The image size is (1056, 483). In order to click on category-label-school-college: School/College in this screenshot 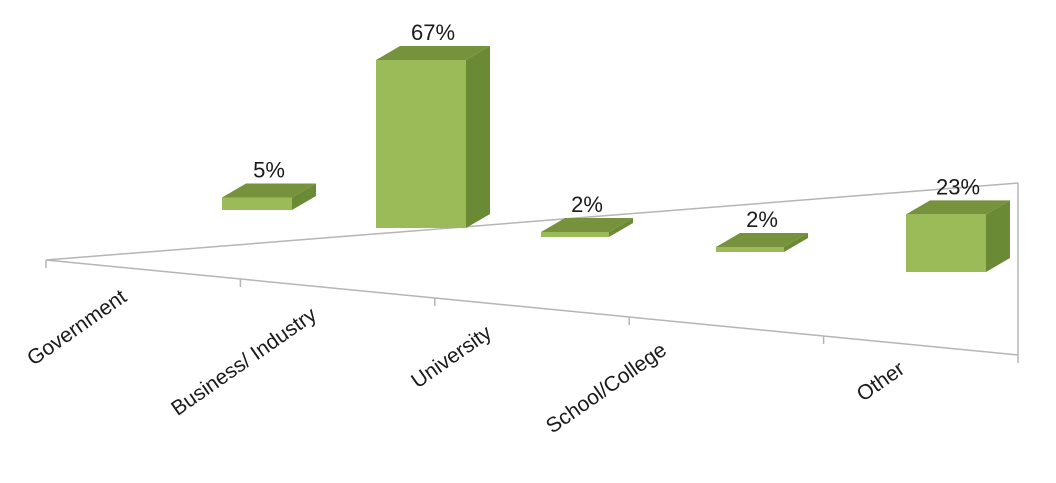, I will do `click(606, 388)`.